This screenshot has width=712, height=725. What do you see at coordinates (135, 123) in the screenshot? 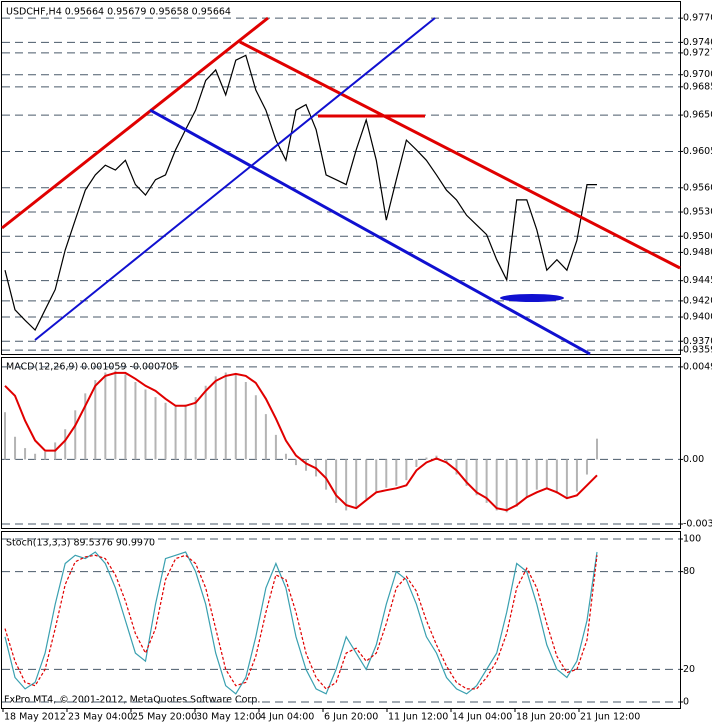
I see `trend-line` at bounding box center [135, 123].